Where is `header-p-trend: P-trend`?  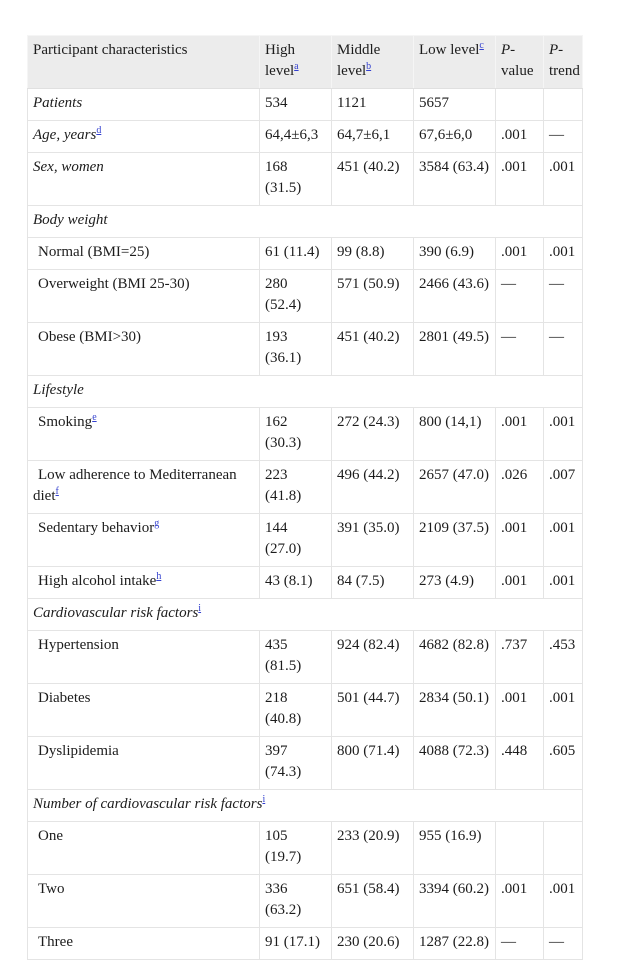 header-p-trend: P-trend is located at coordinates (563, 62).